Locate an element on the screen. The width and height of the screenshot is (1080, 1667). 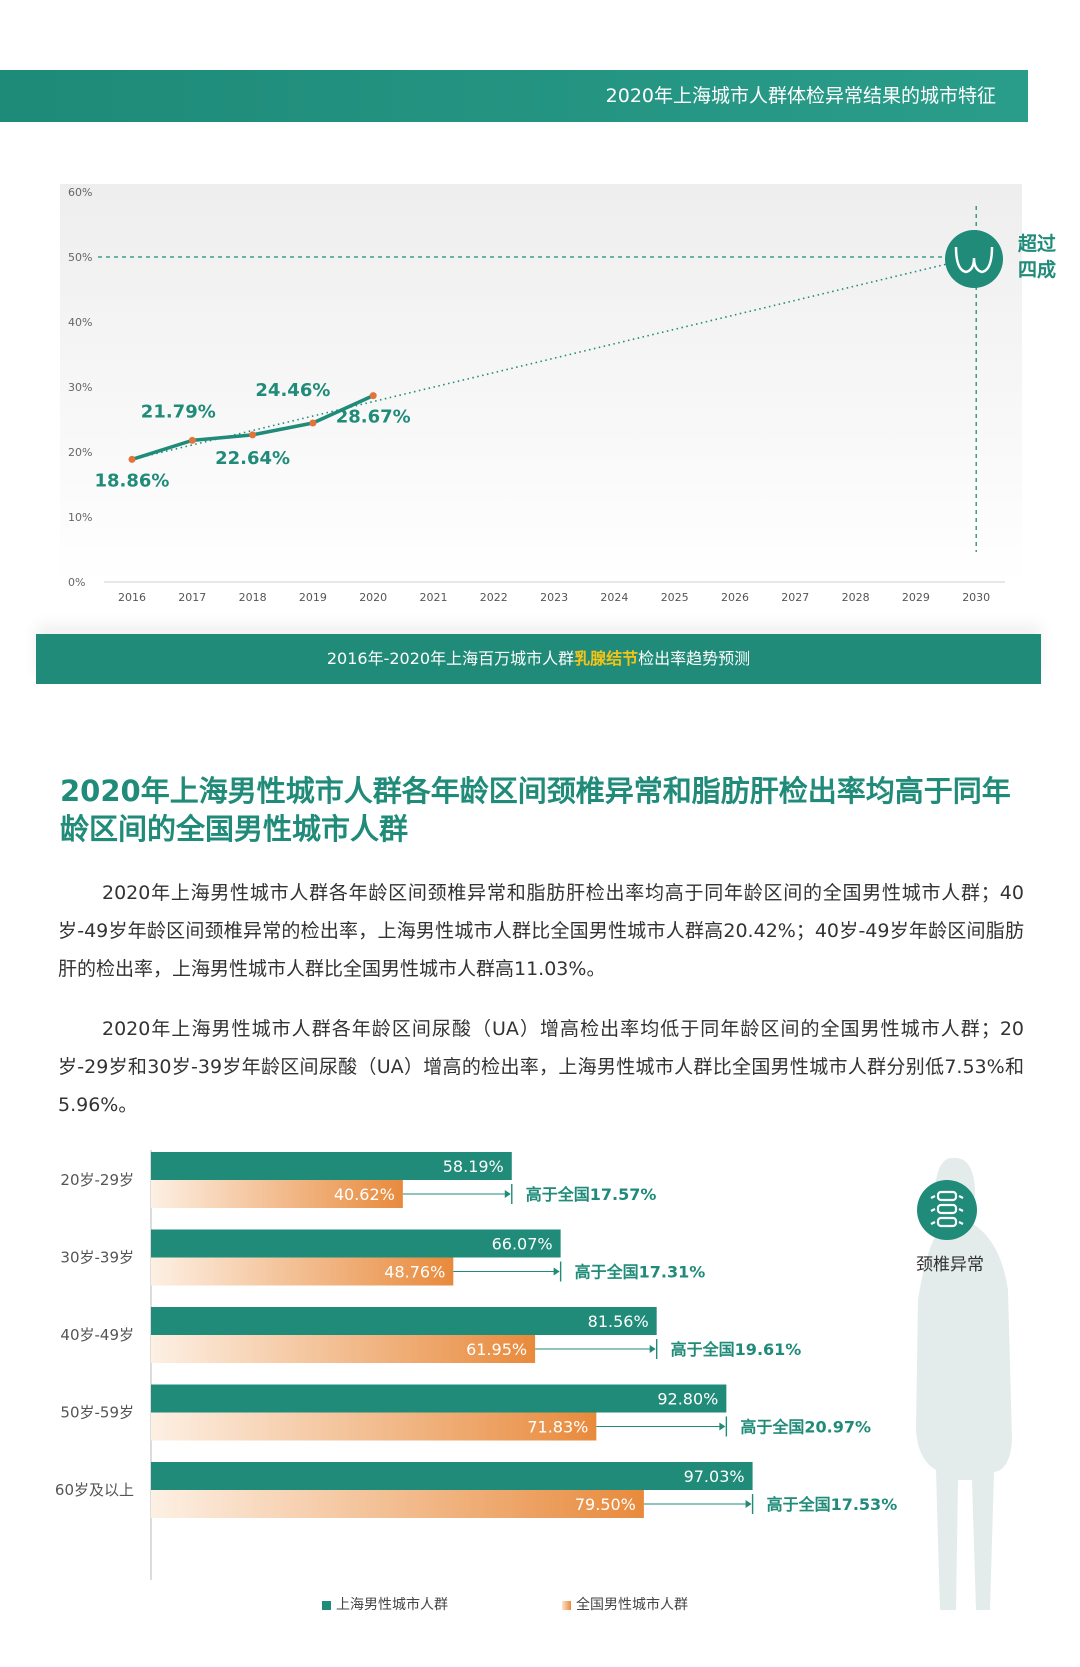
callout-line1: 超过 is located at coordinates (1036, 243).